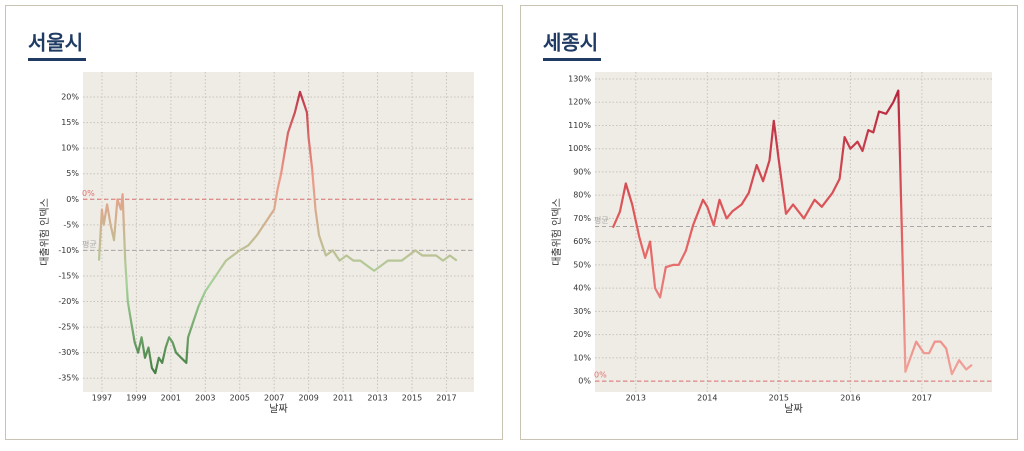 Image resolution: width=1024 pixels, height=451 pixels. I want to click on y-tick-label: 60%, so click(582, 241).